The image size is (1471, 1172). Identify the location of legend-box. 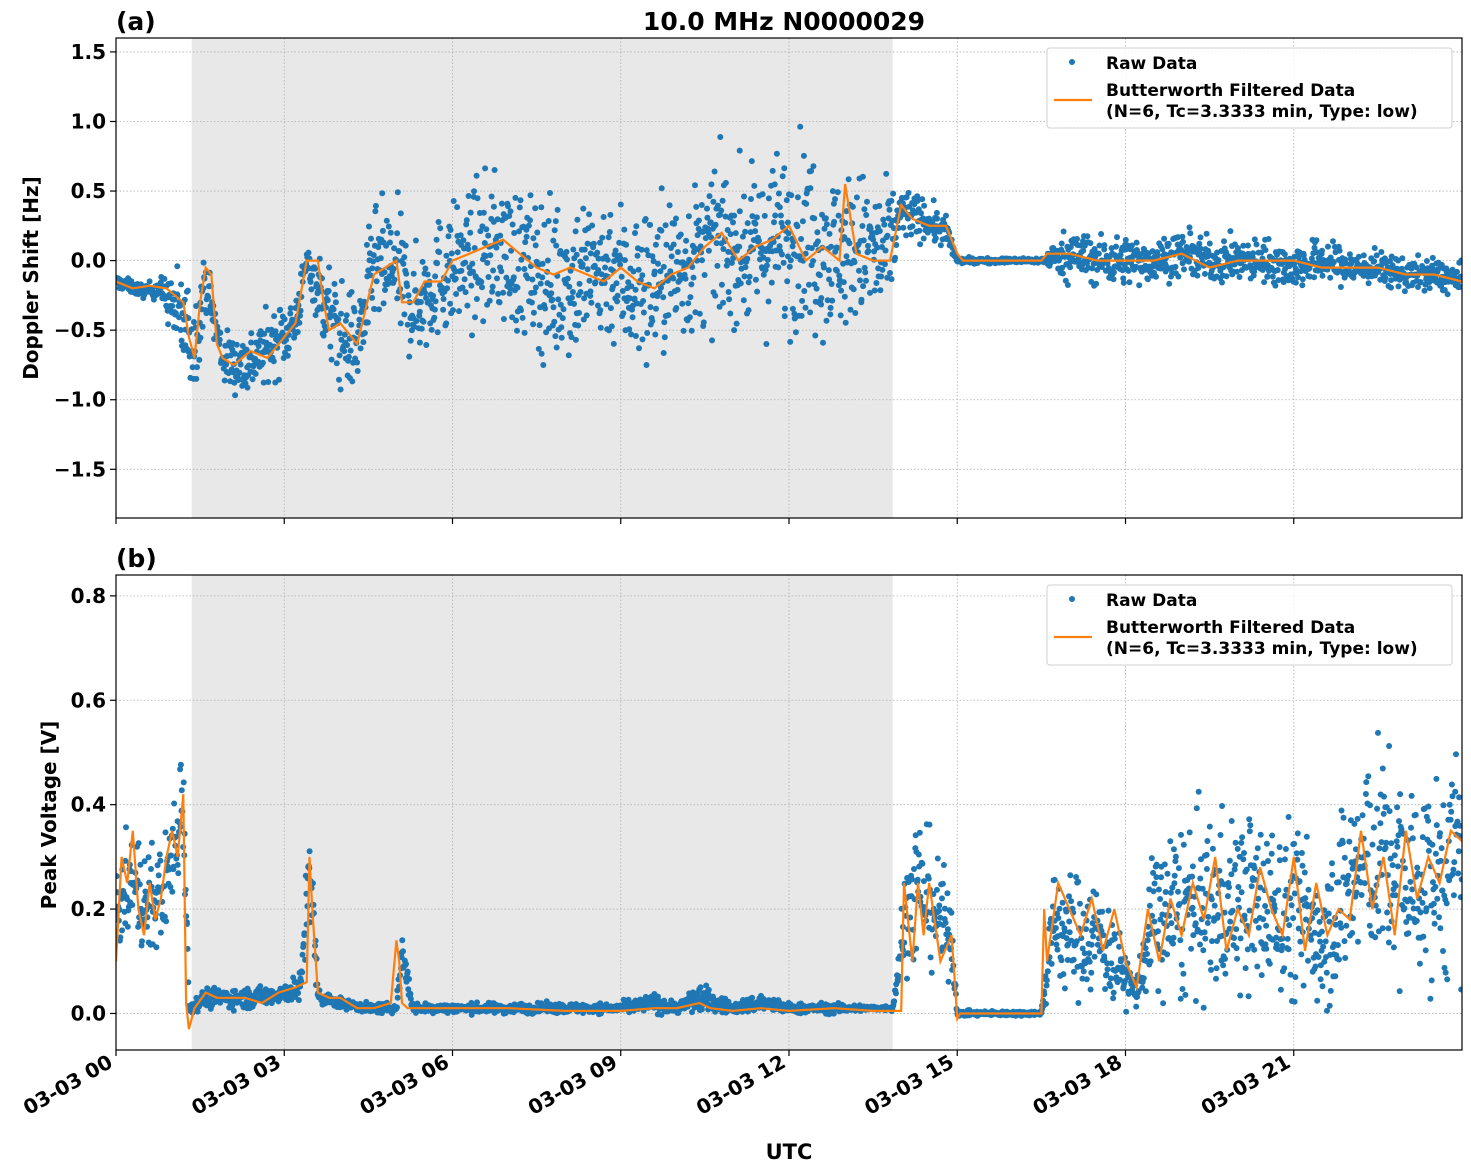
(1249, 88).